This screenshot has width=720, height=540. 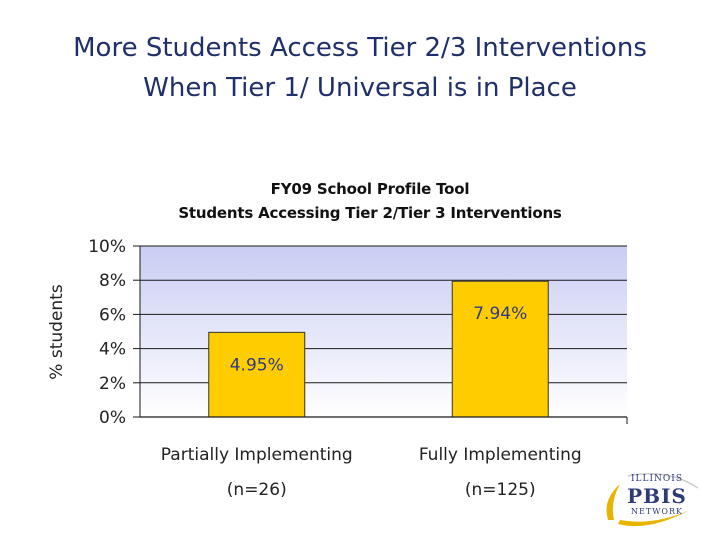 I want to click on data-label: 7.94%, so click(x=500, y=314).